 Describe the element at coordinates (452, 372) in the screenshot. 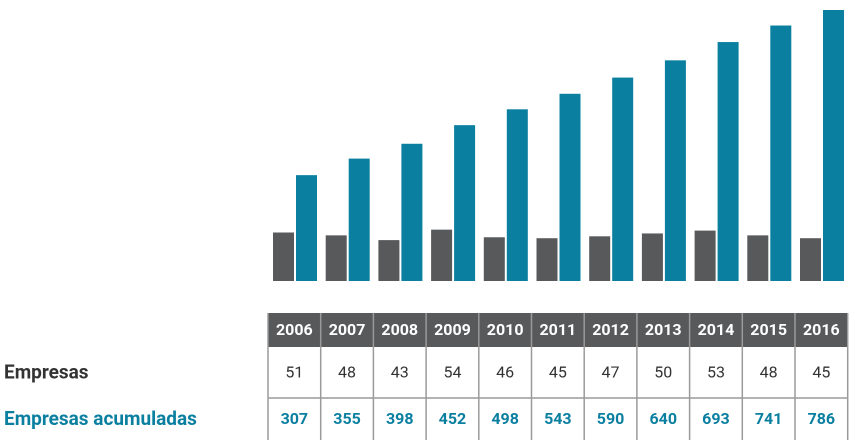

I see `cell-value: 54` at that location.